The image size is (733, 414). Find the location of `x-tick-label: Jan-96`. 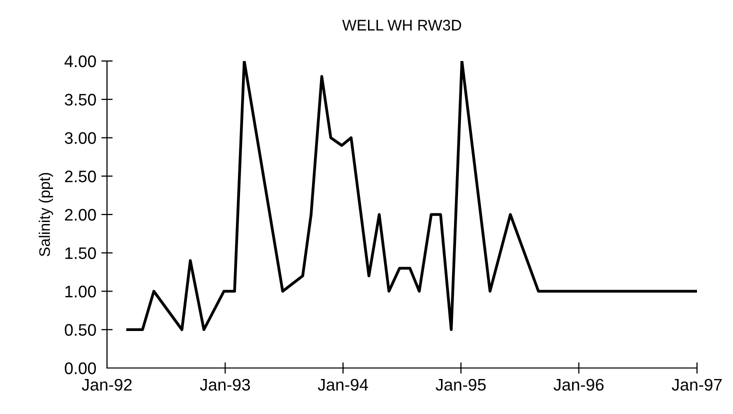

x-tick-label: Jan-96 is located at coordinates (579, 384).